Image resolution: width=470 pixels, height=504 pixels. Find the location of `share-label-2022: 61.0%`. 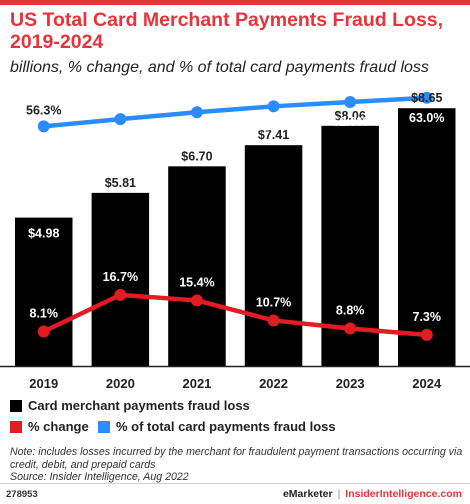

share-label-2022: 61.0% is located at coordinates (273, 126).